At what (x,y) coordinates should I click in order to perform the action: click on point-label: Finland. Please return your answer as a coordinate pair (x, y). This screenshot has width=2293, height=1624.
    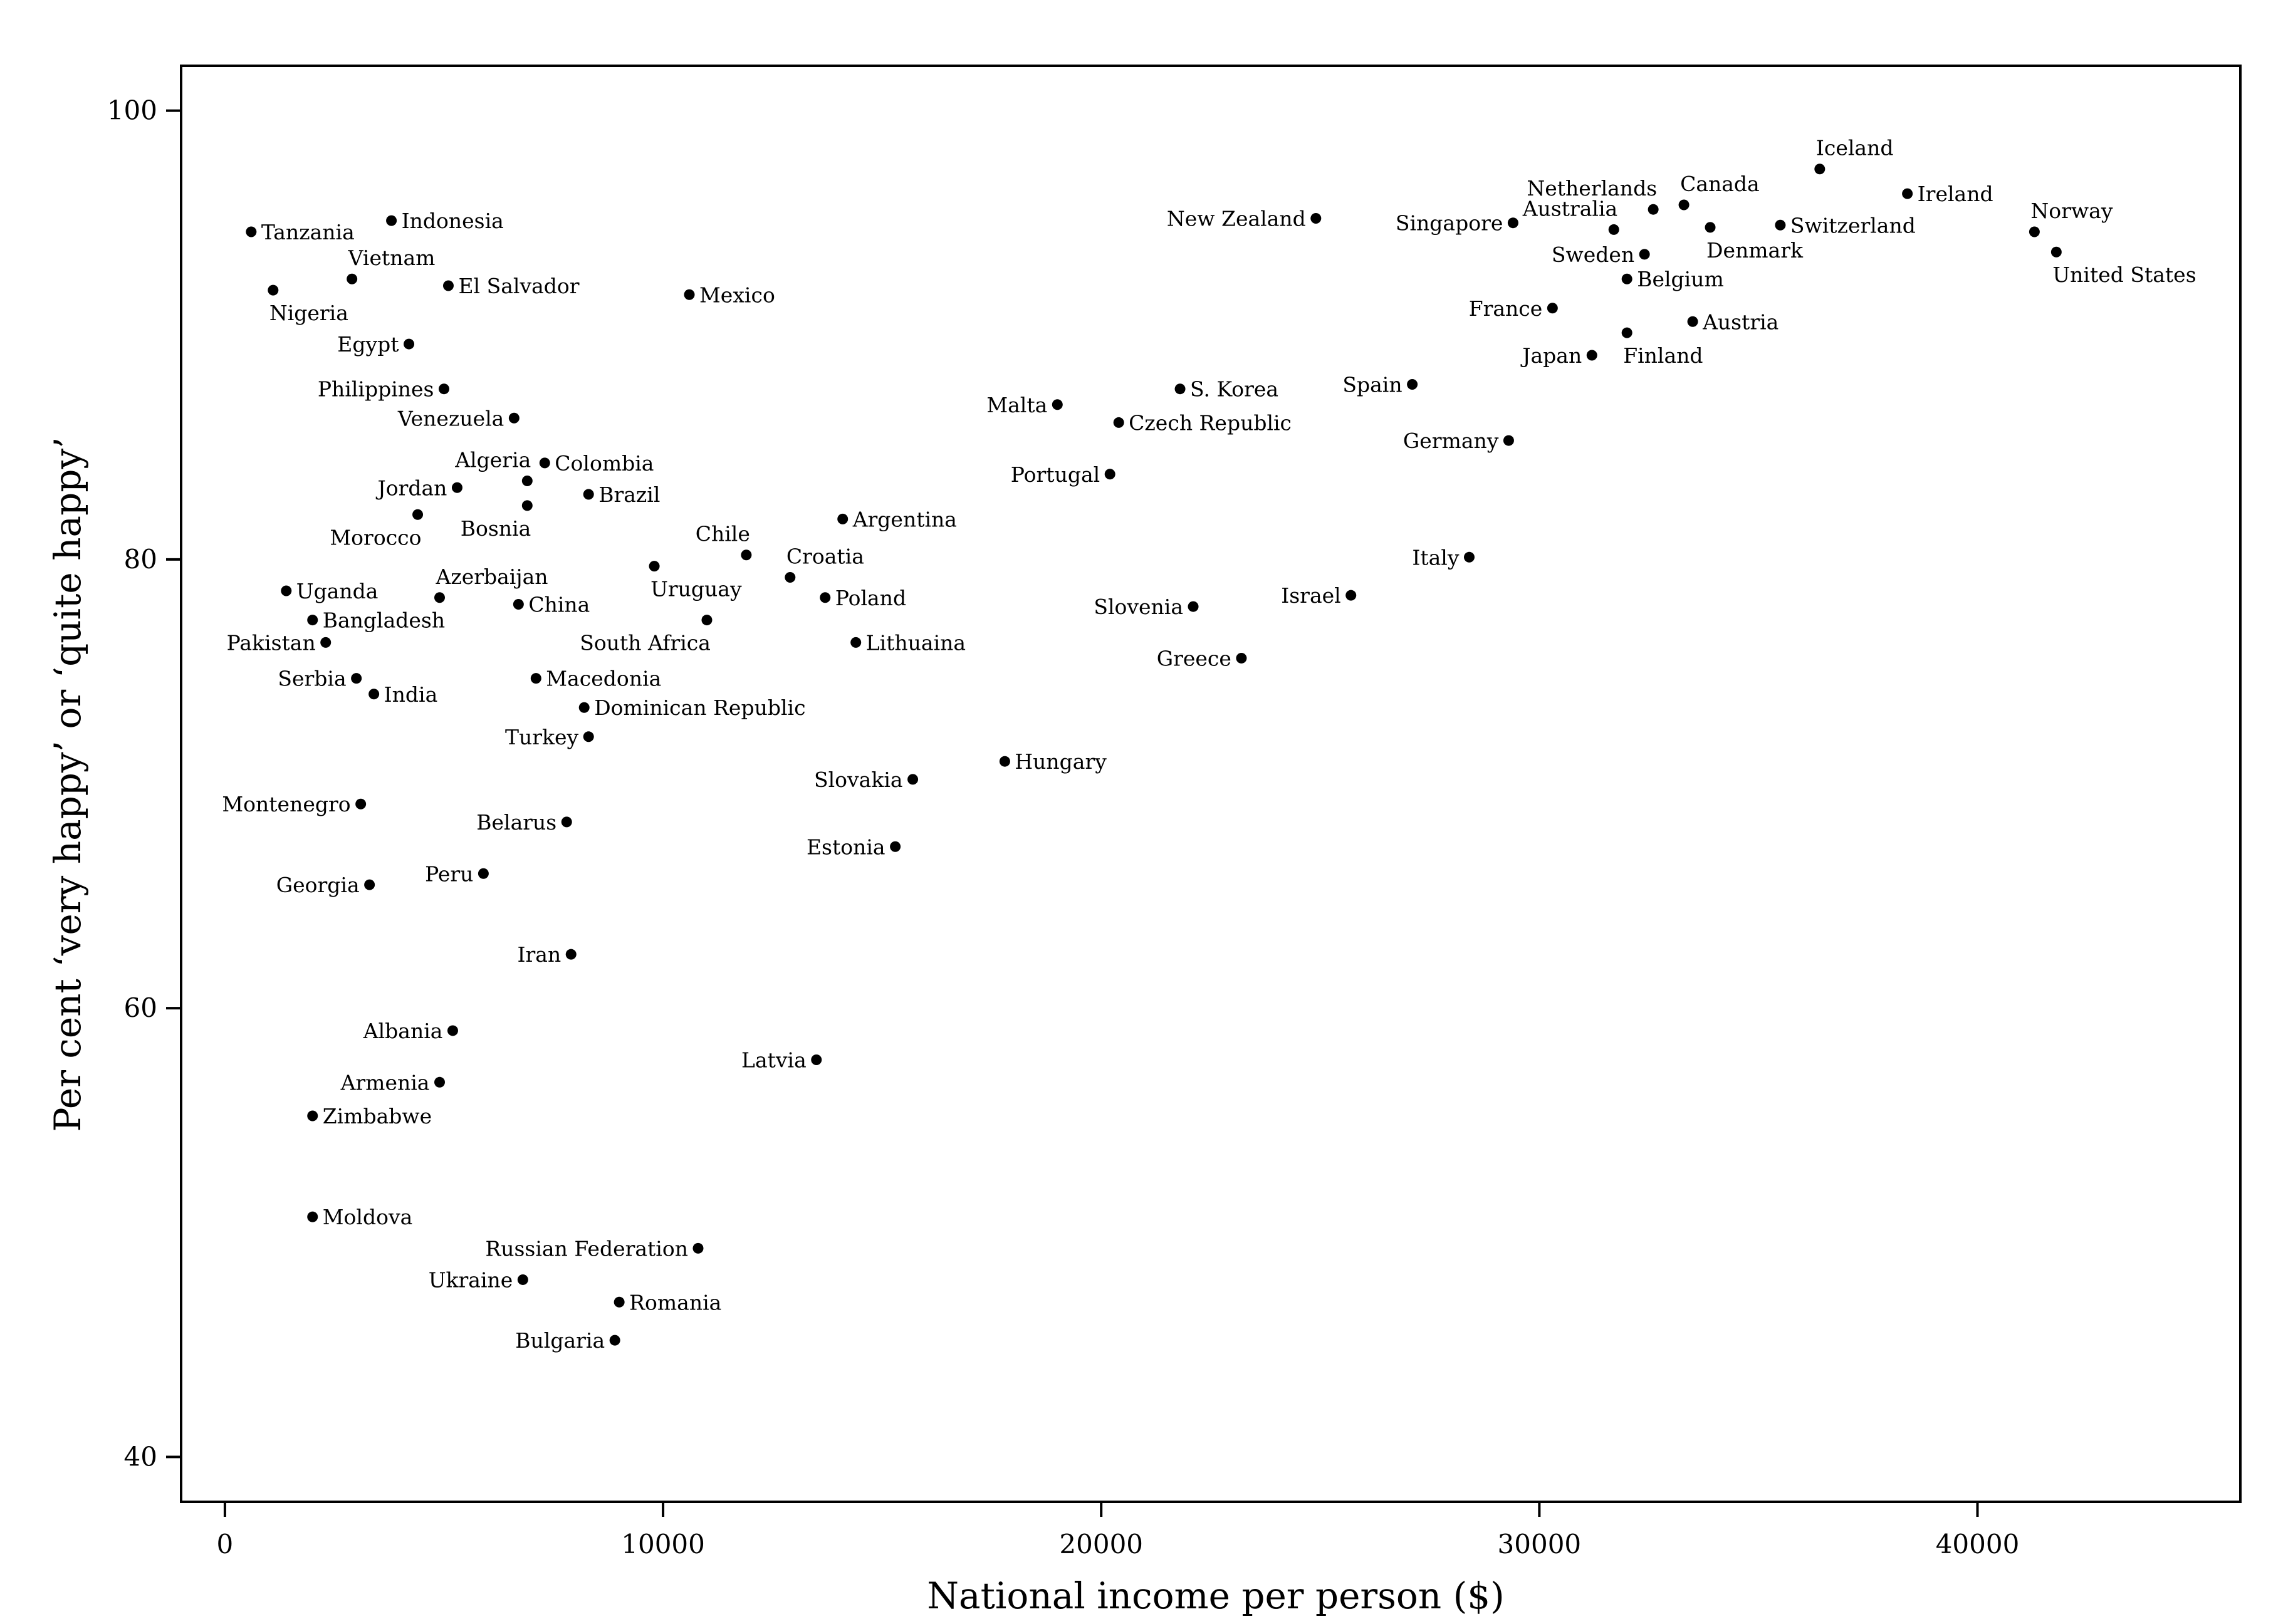
    Looking at the image, I should click on (1663, 356).